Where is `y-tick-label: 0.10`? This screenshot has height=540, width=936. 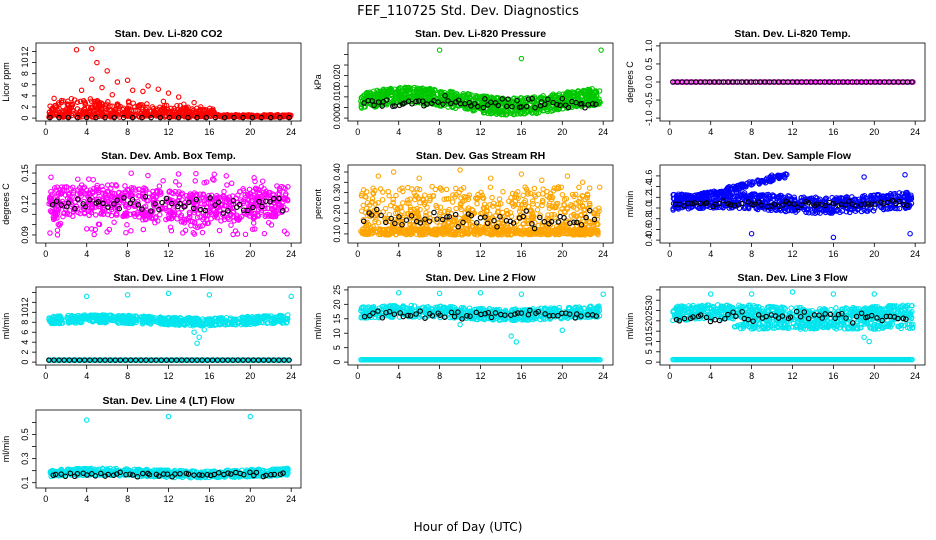
y-tick-label: 0.10 is located at coordinates (337, 234).